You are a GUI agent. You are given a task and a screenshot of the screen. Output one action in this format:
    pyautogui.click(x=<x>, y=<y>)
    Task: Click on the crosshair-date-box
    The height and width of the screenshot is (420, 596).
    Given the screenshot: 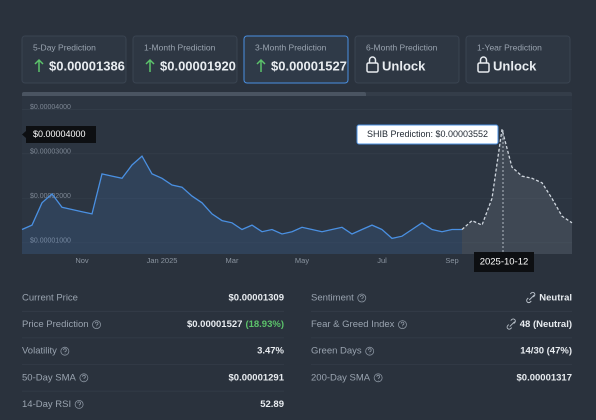 What is the action you would take?
    pyautogui.click(x=504, y=262)
    